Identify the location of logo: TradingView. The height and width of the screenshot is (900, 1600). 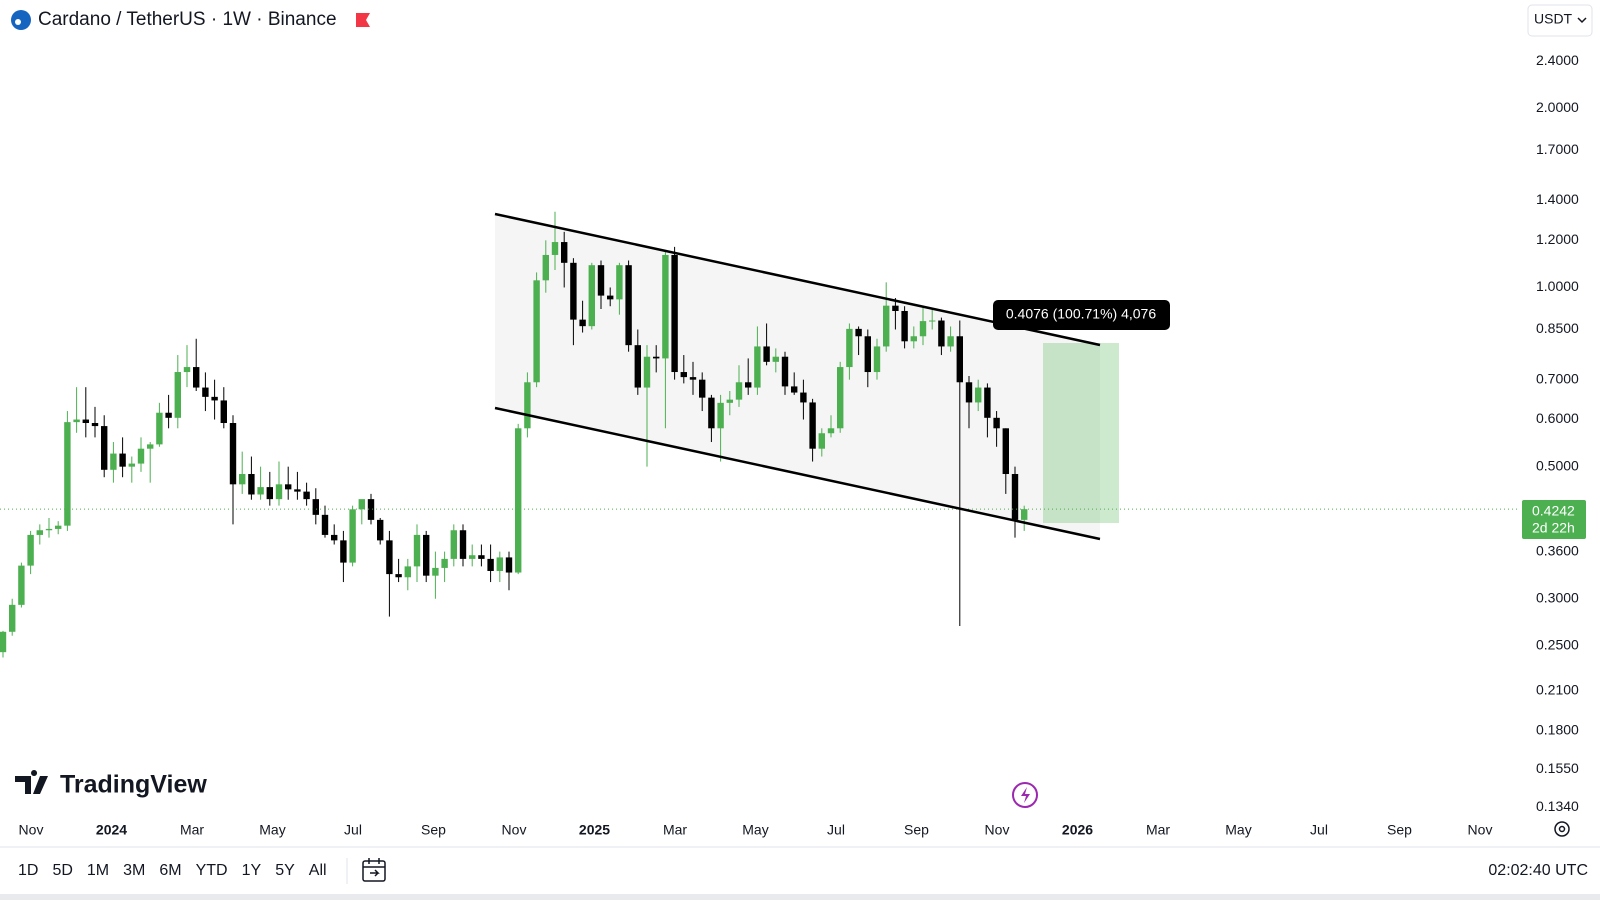
(133, 785).